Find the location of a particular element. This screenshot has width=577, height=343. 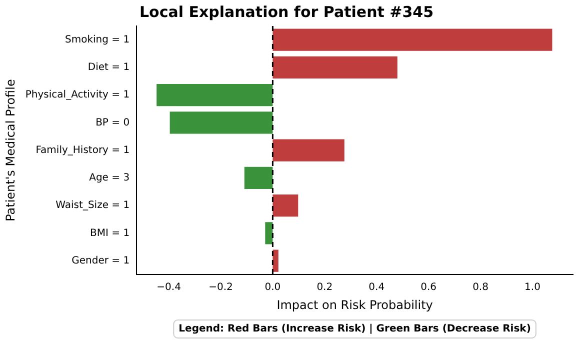

x-tick-label: 0.2 is located at coordinates (324, 288).